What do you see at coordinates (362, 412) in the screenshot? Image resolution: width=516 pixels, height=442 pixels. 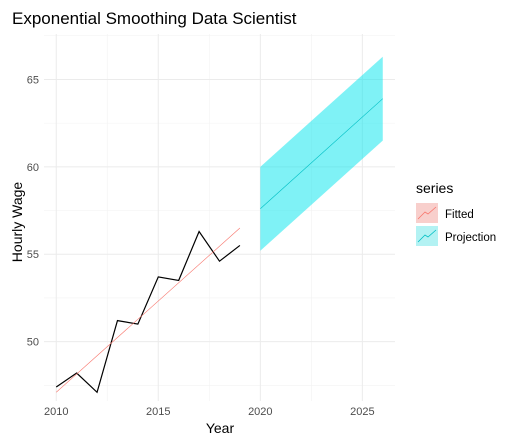 I see `x-tick-label: 2025` at bounding box center [362, 412].